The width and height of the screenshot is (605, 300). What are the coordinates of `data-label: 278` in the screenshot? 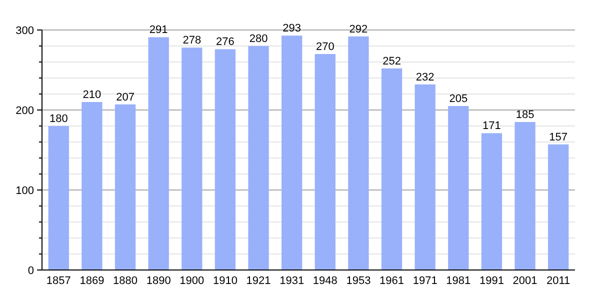 It's located at (192, 40).